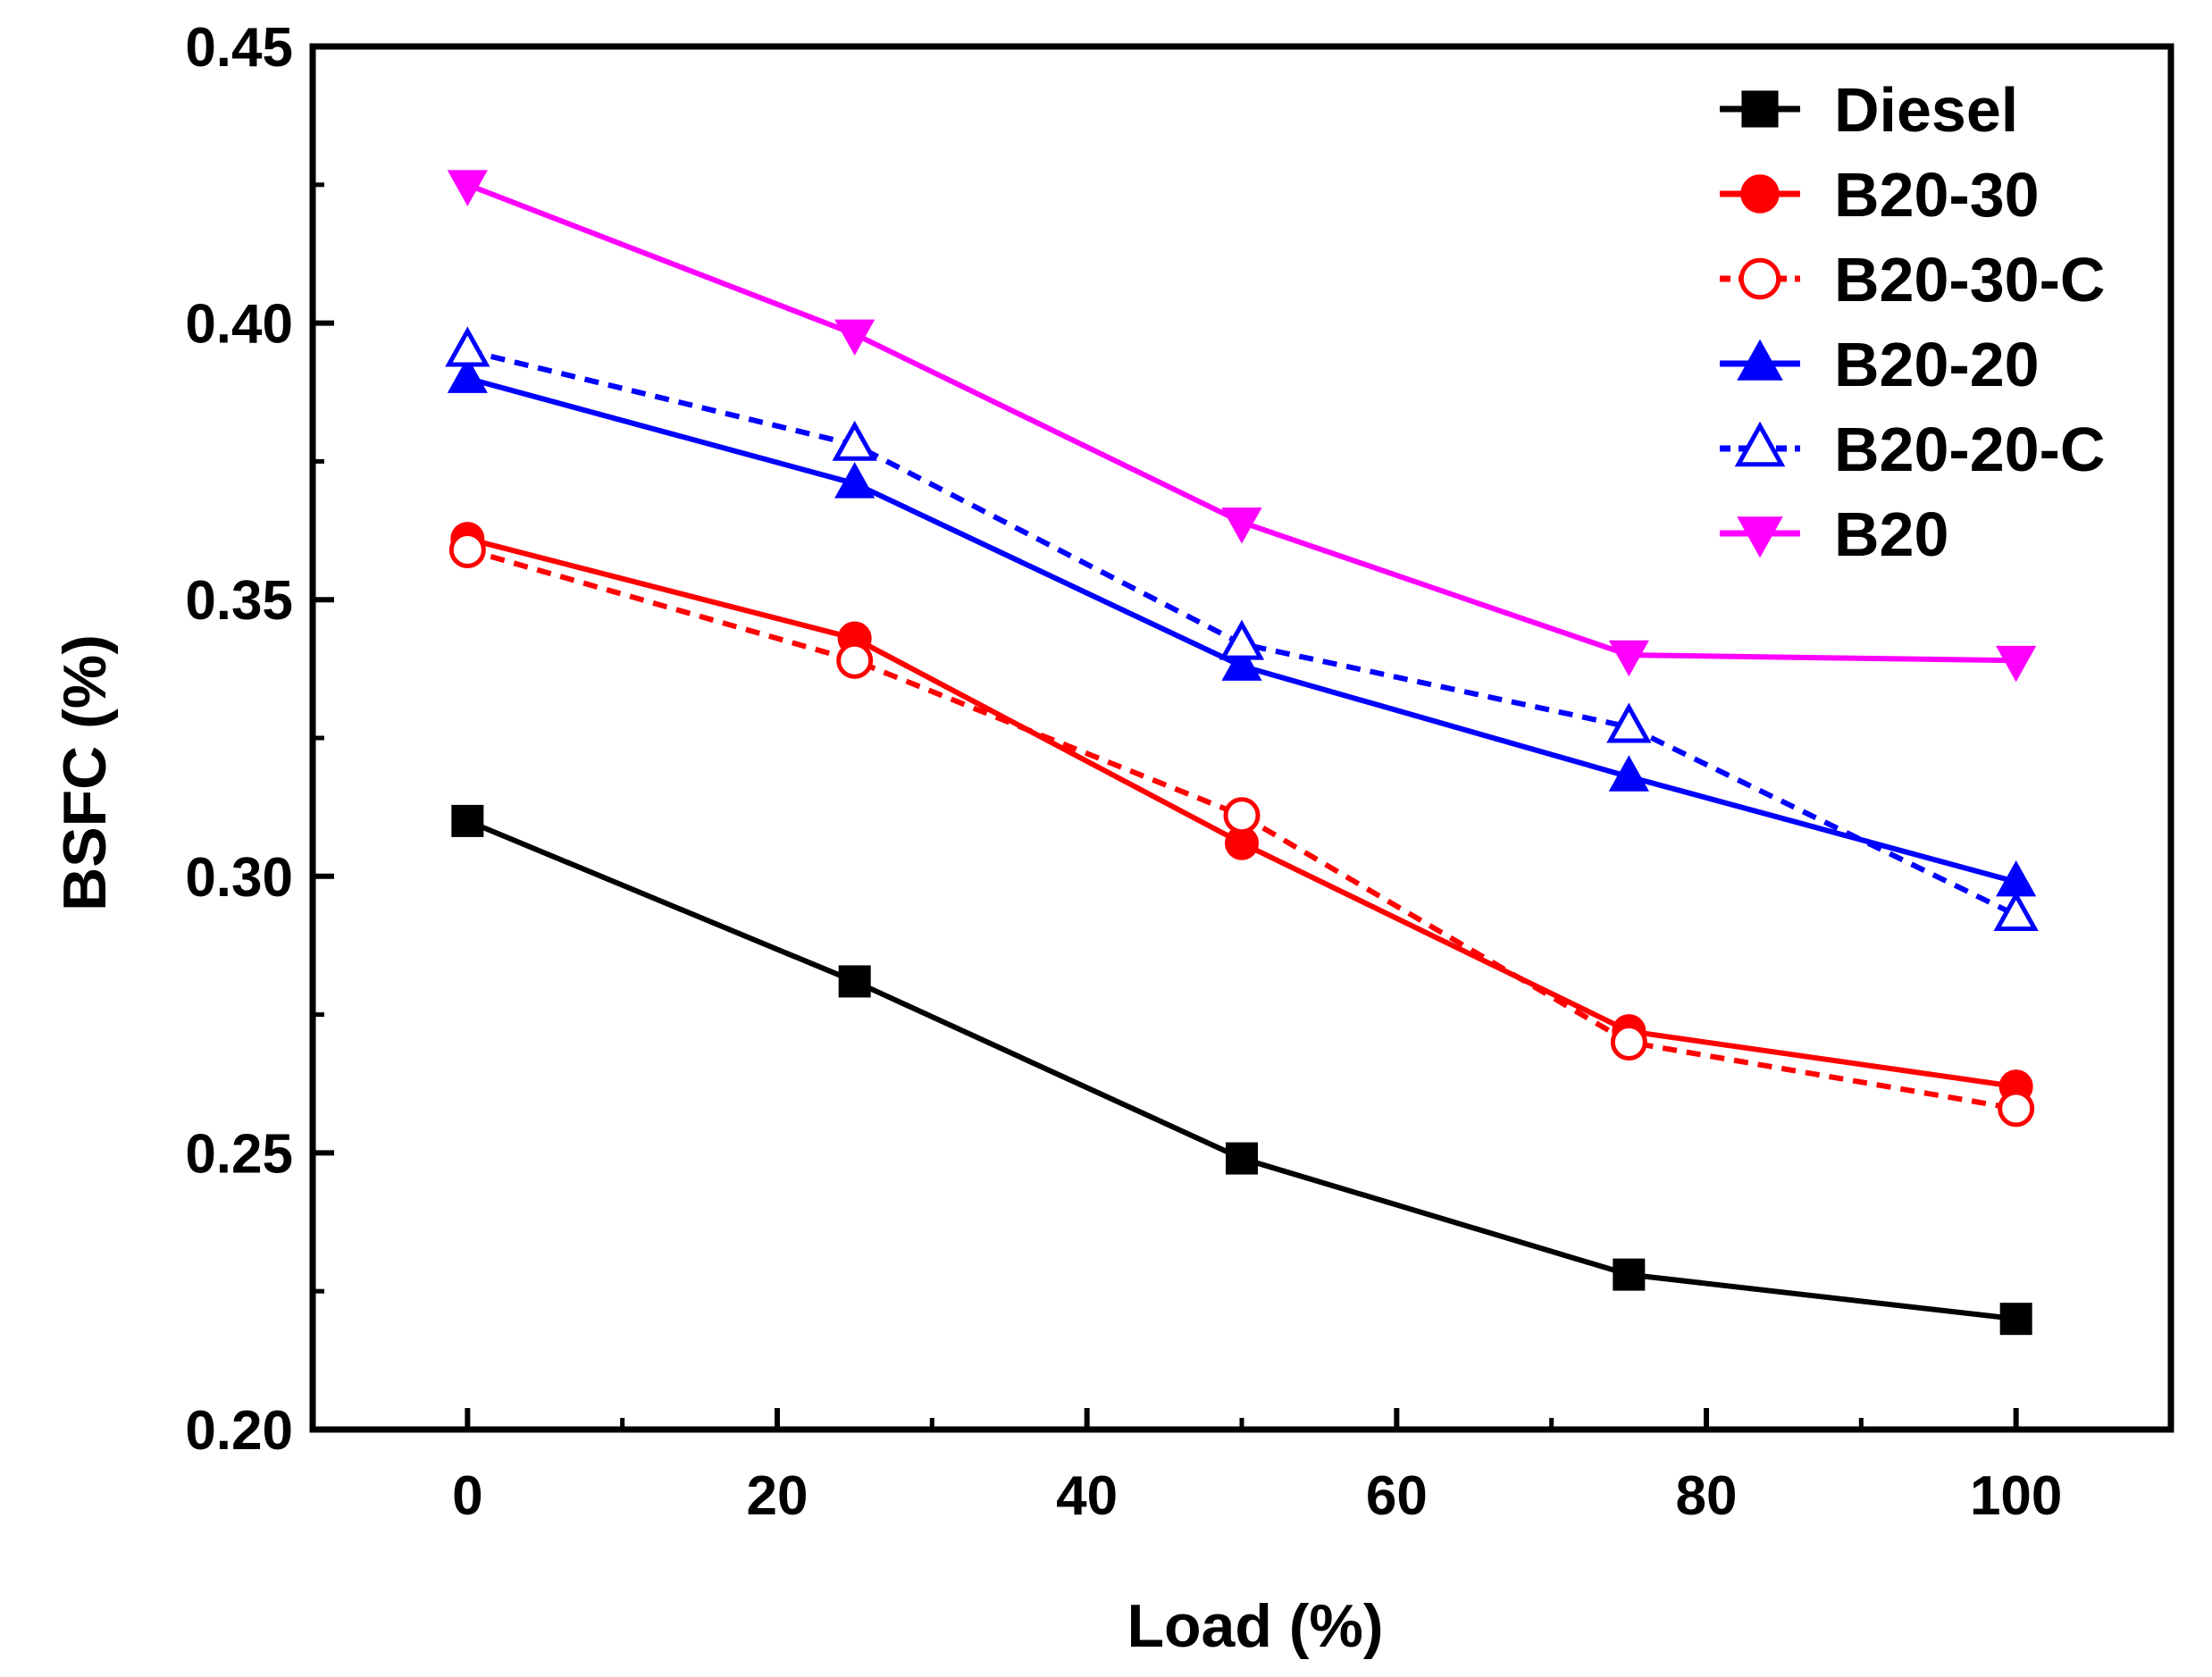  Describe the element at coordinates (85, 772) in the screenshot. I see `y-axis-title: BSFC (%)` at that location.